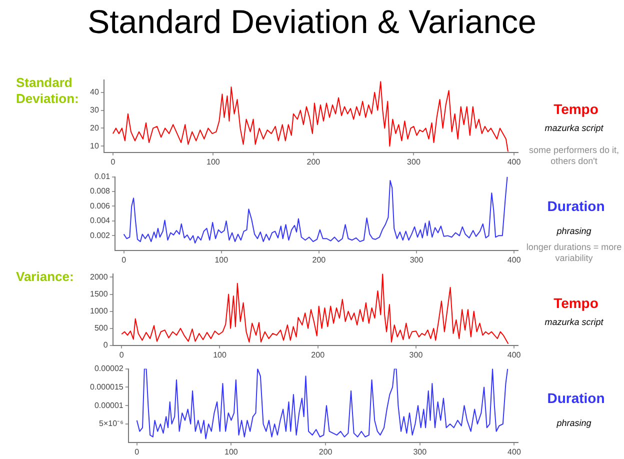 This screenshot has height=459, width=624. What do you see at coordinates (95, 92) in the screenshot?
I see `y-tick-label: 40` at bounding box center [95, 92].